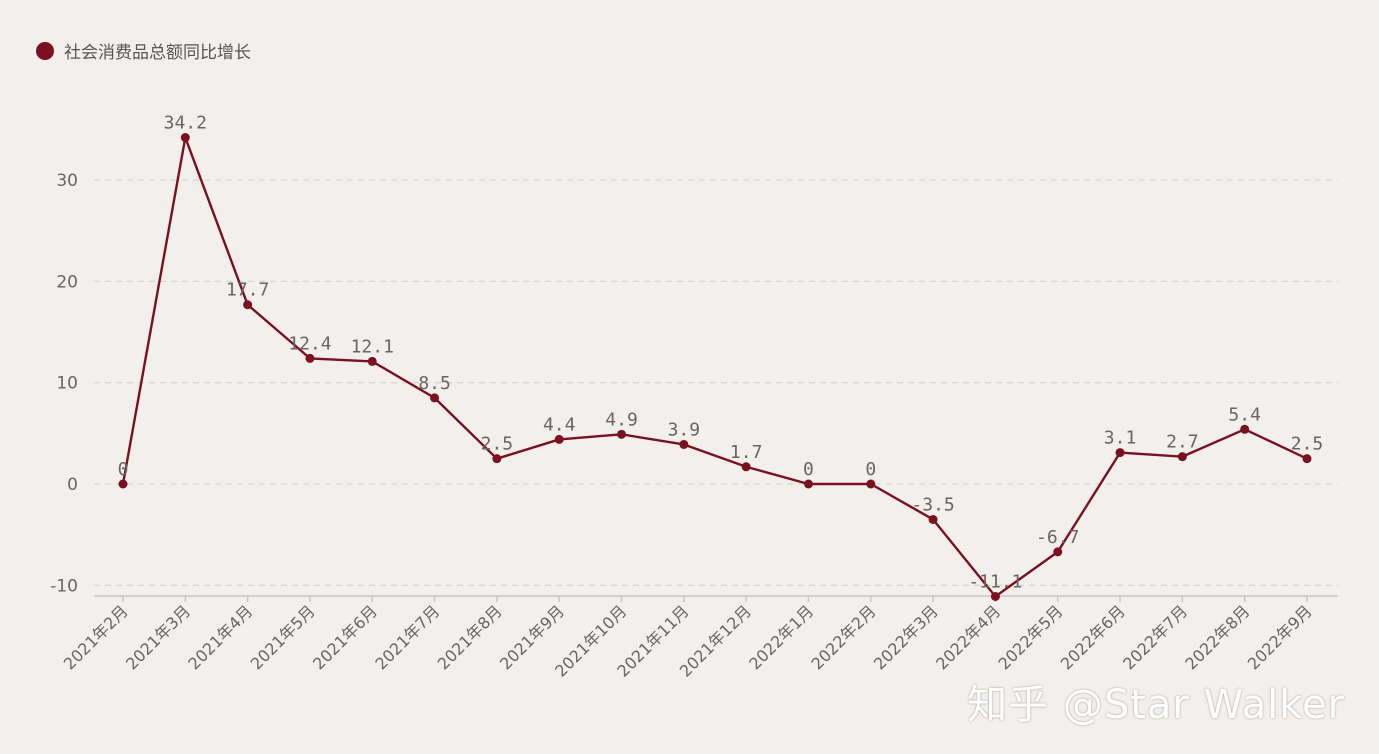 Image resolution: width=1379 pixels, height=754 pixels. What do you see at coordinates (684, 429) in the screenshot?
I see `data-label: 3.9` at bounding box center [684, 429].